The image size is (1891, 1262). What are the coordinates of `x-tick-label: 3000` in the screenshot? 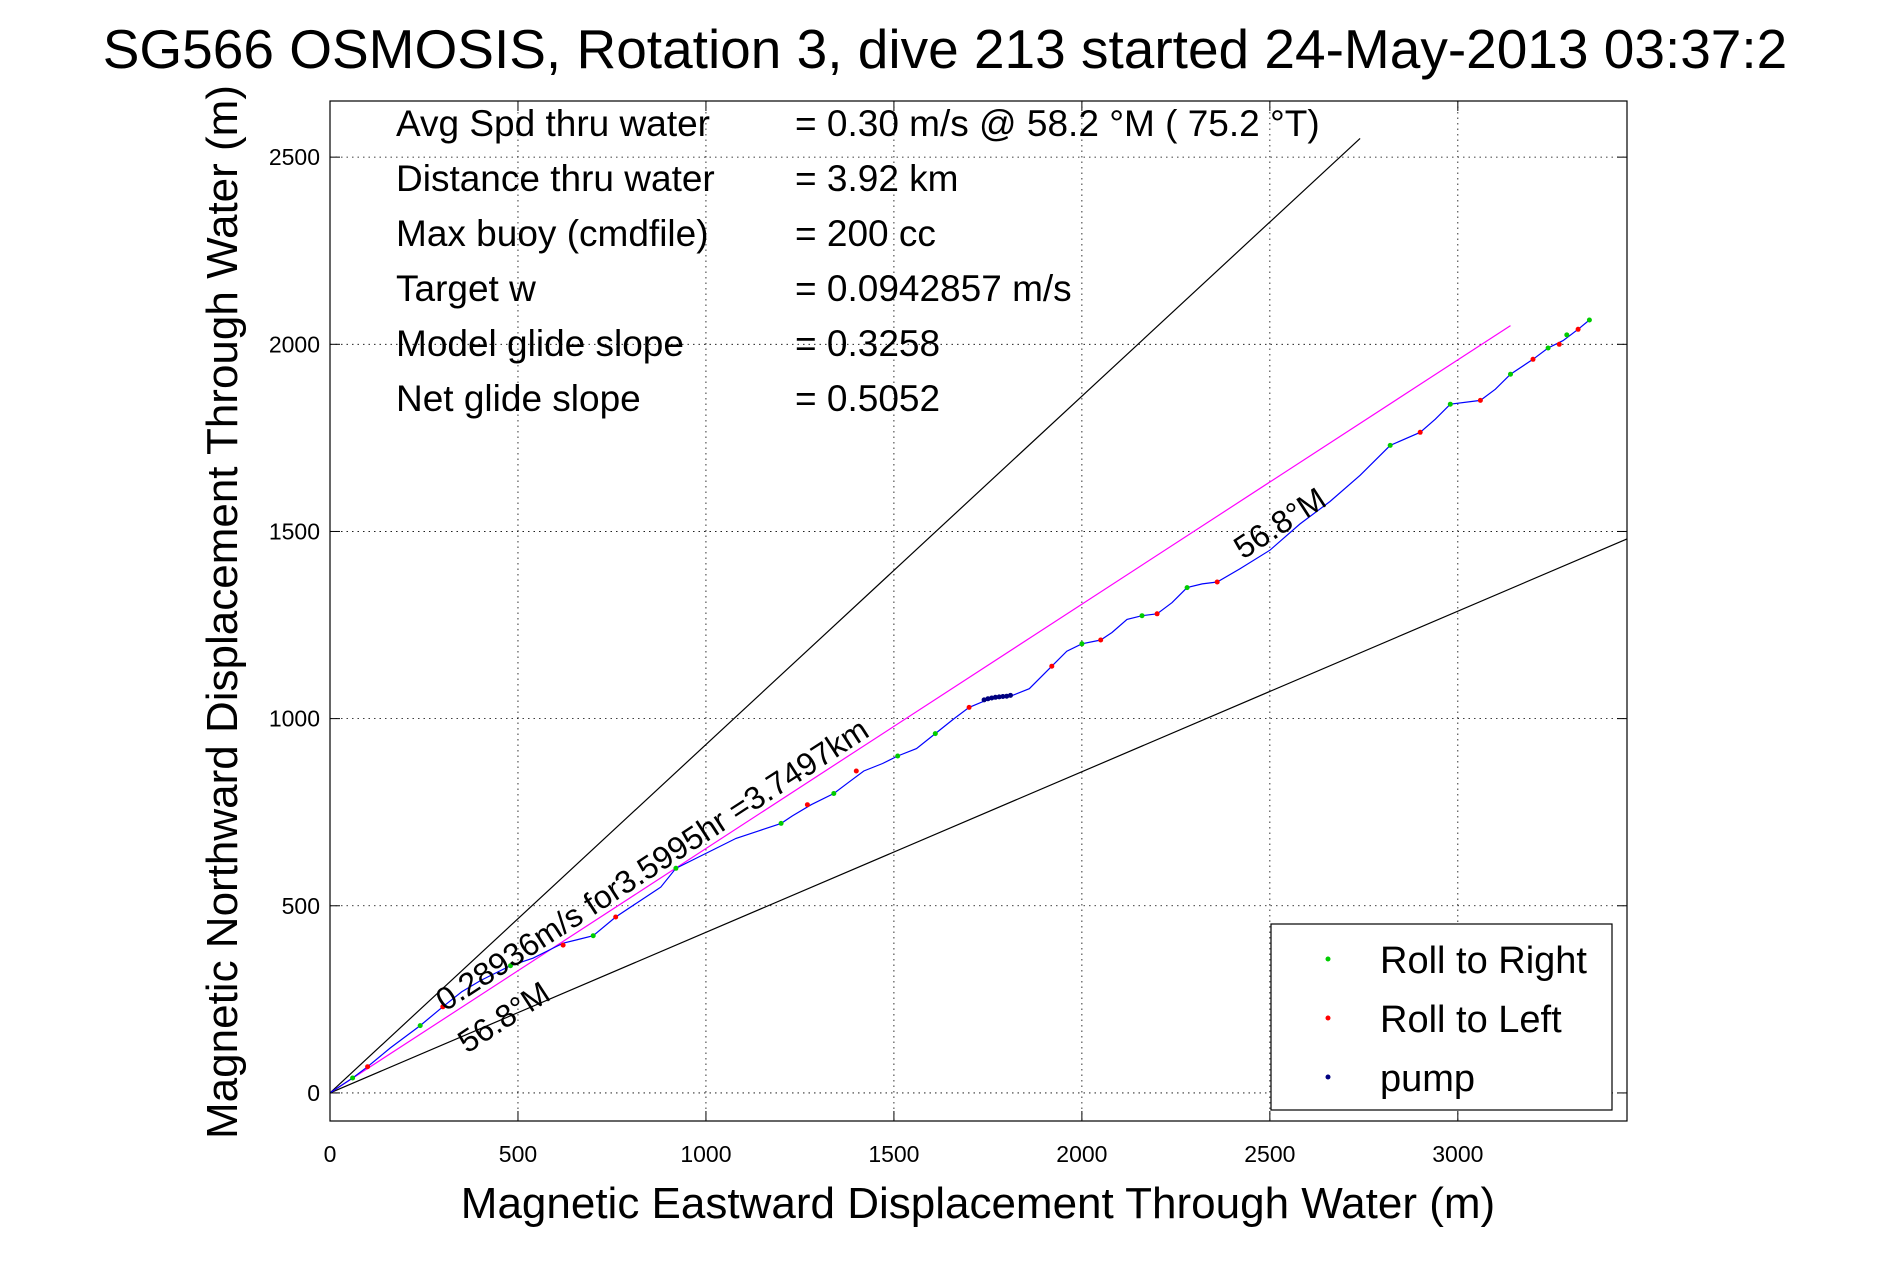 It's located at (1457, 1154).